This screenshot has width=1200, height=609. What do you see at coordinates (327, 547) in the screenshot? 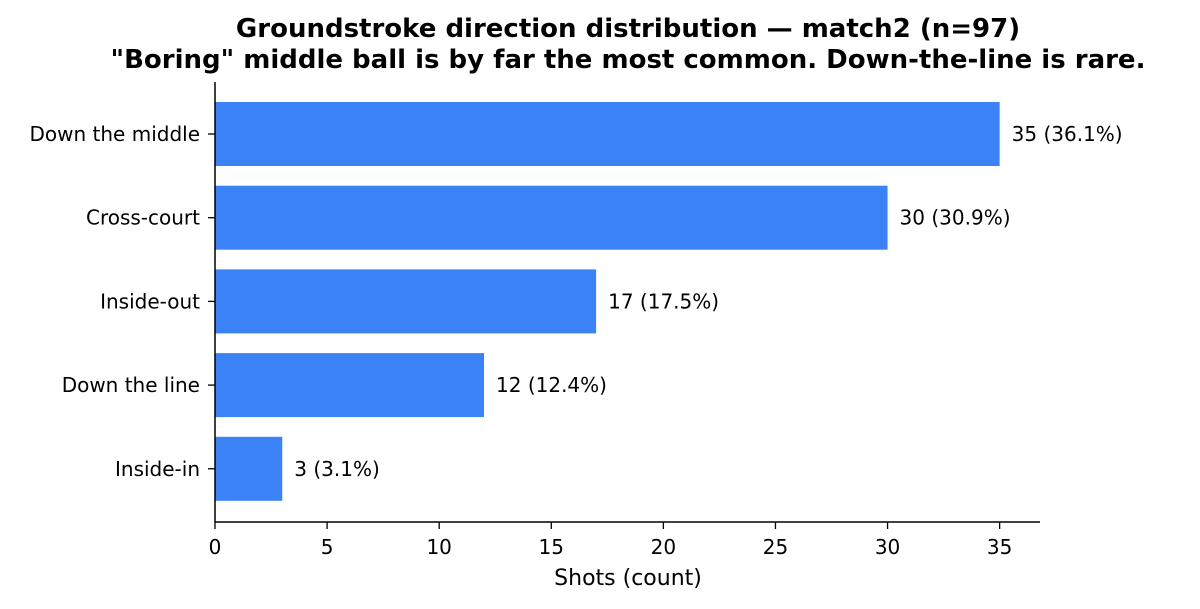
I see `x-tick-label: 5` at bounding box center [327, 547].